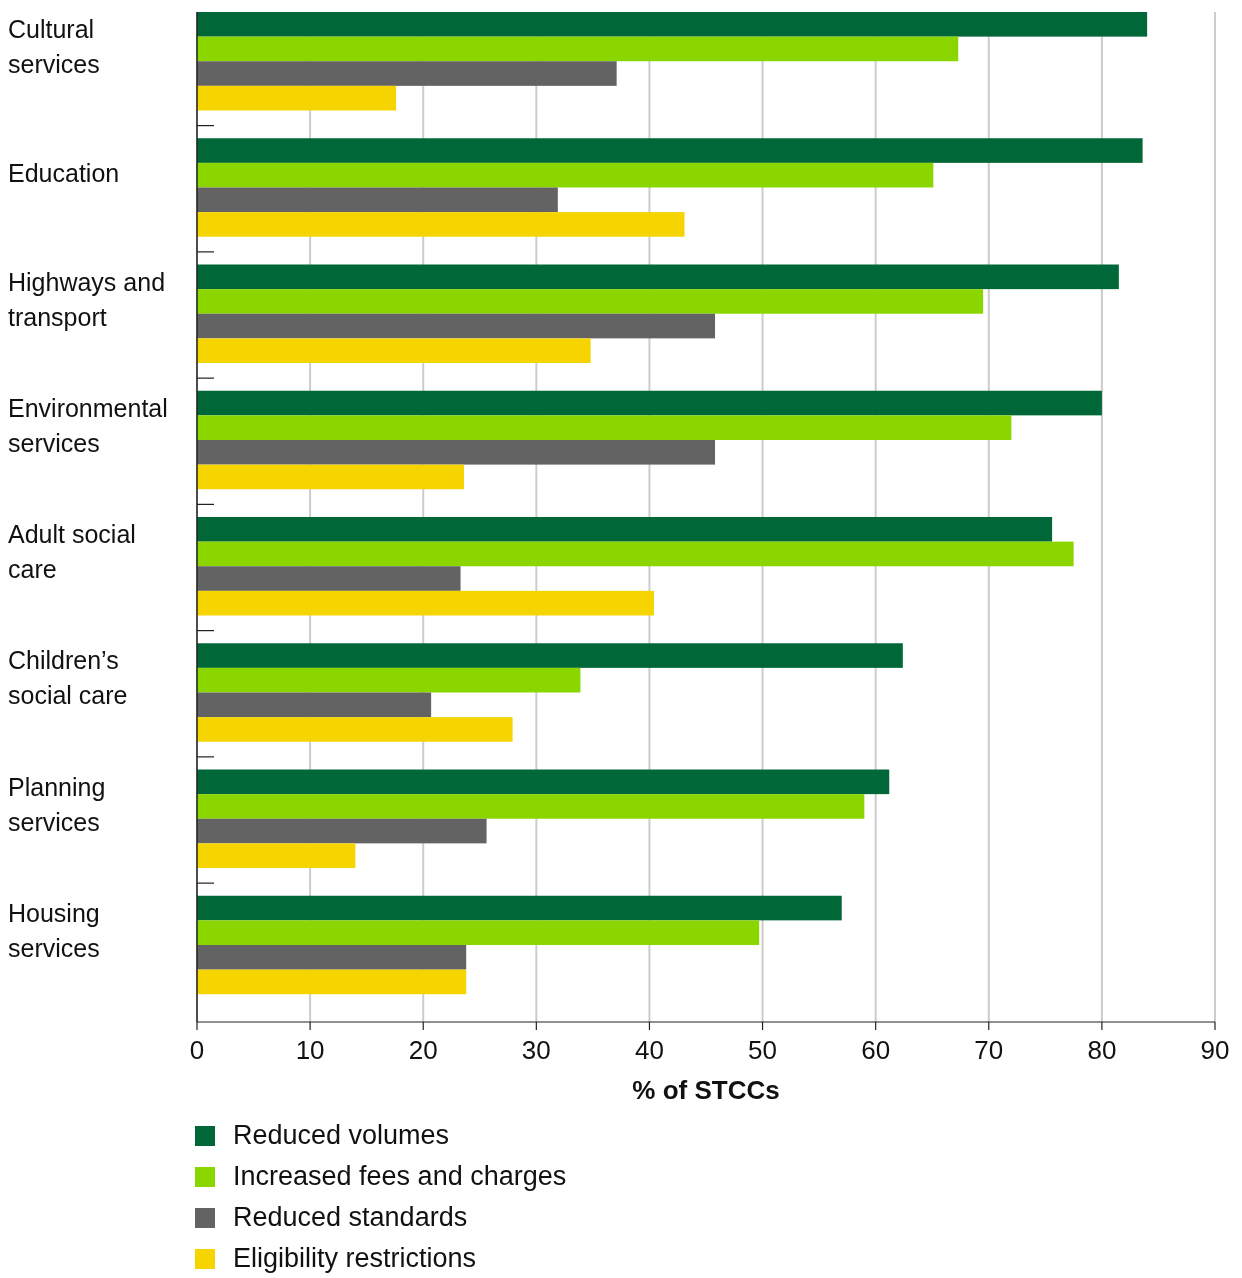 This screenshot has height=1278, width=1242. What do you see at coordinates (423, 1050) in the screenshot?
I see `x-tick-label: 20` at bounding box center [423, 1050].